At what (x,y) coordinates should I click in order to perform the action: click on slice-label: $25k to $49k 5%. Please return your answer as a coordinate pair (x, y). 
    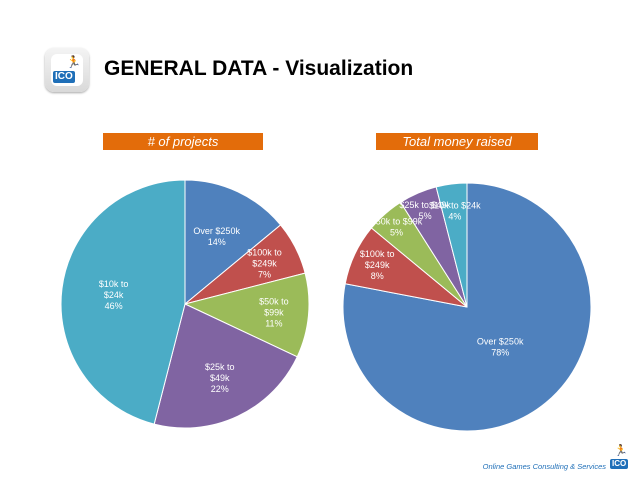
    Looking at the image, I should click on (425, 210).